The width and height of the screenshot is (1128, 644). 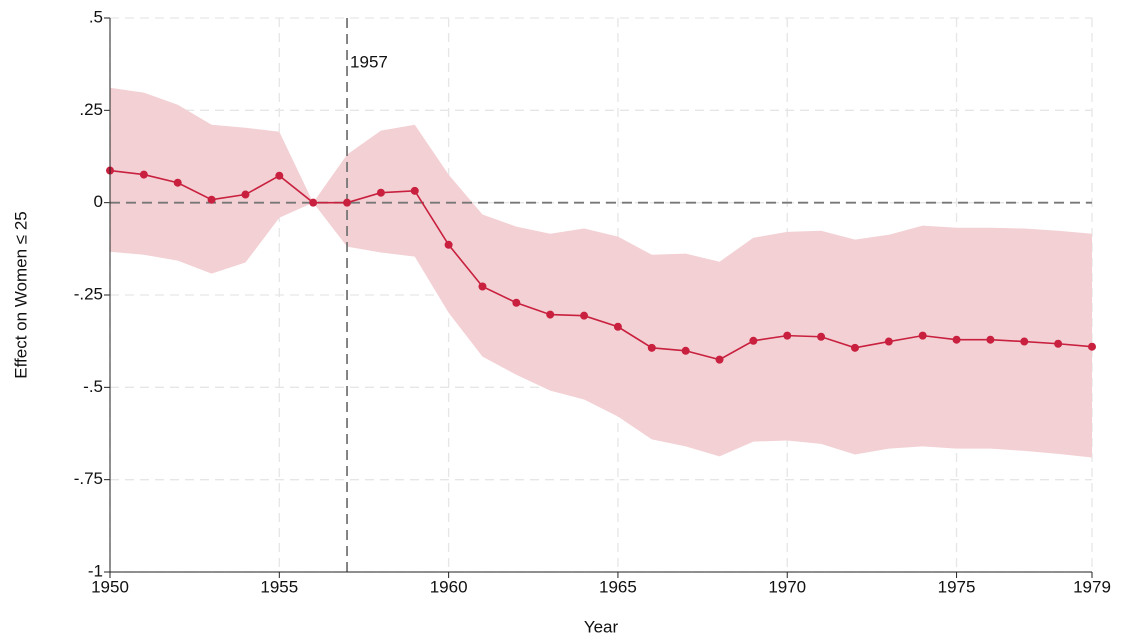 I want to click on y-tick-label: -.75, so click(x=88, y=478).